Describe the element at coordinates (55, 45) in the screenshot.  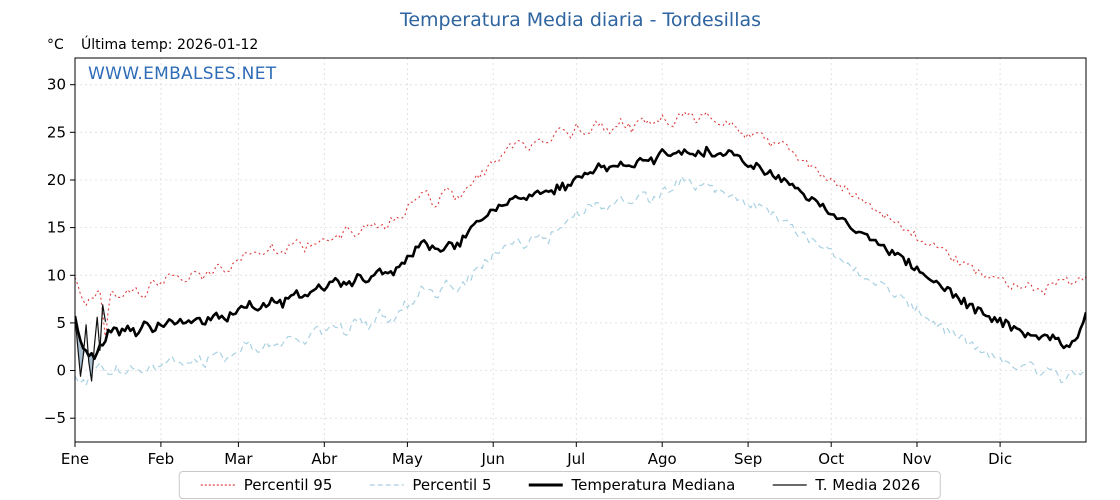
I see `y-unit-label: °C` at that location.